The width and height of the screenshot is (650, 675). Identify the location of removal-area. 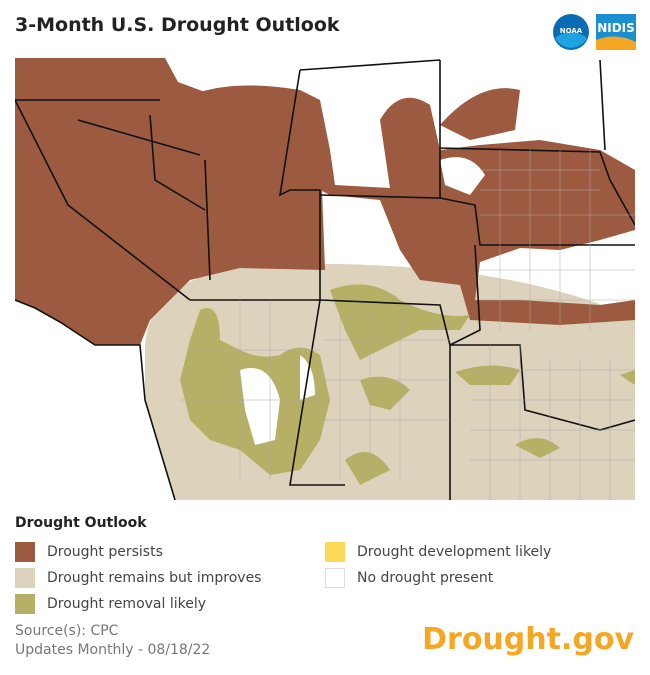
(482, 384).